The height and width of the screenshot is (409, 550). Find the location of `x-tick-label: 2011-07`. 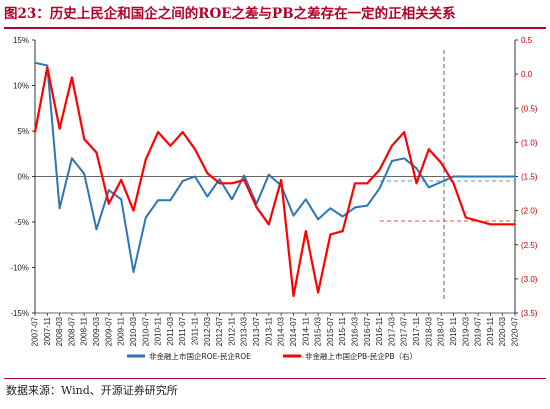

x-tick-label: 2011-07 is located at coordinates (182, 330).